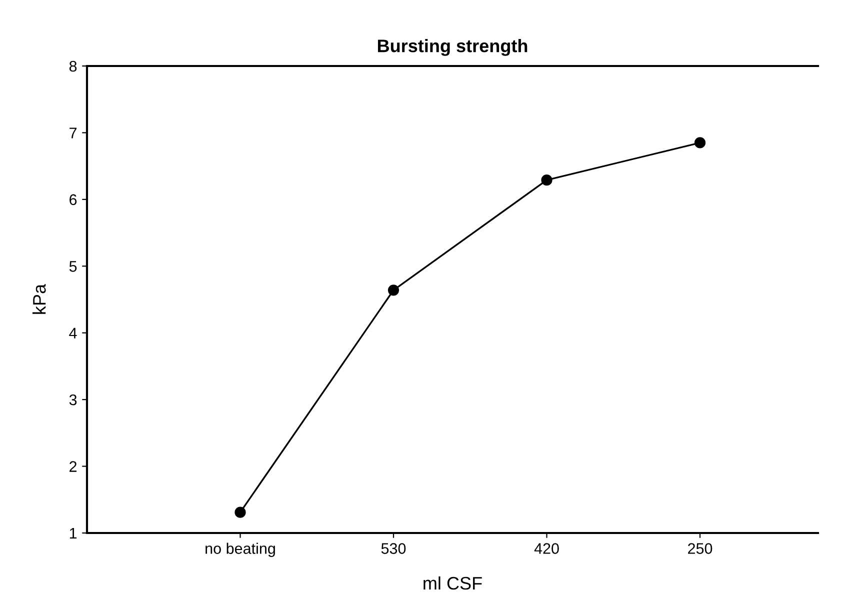  Describe the element at coordinates (73, 466) in the screenshot. I see `y-tick-label: 2` at that location.